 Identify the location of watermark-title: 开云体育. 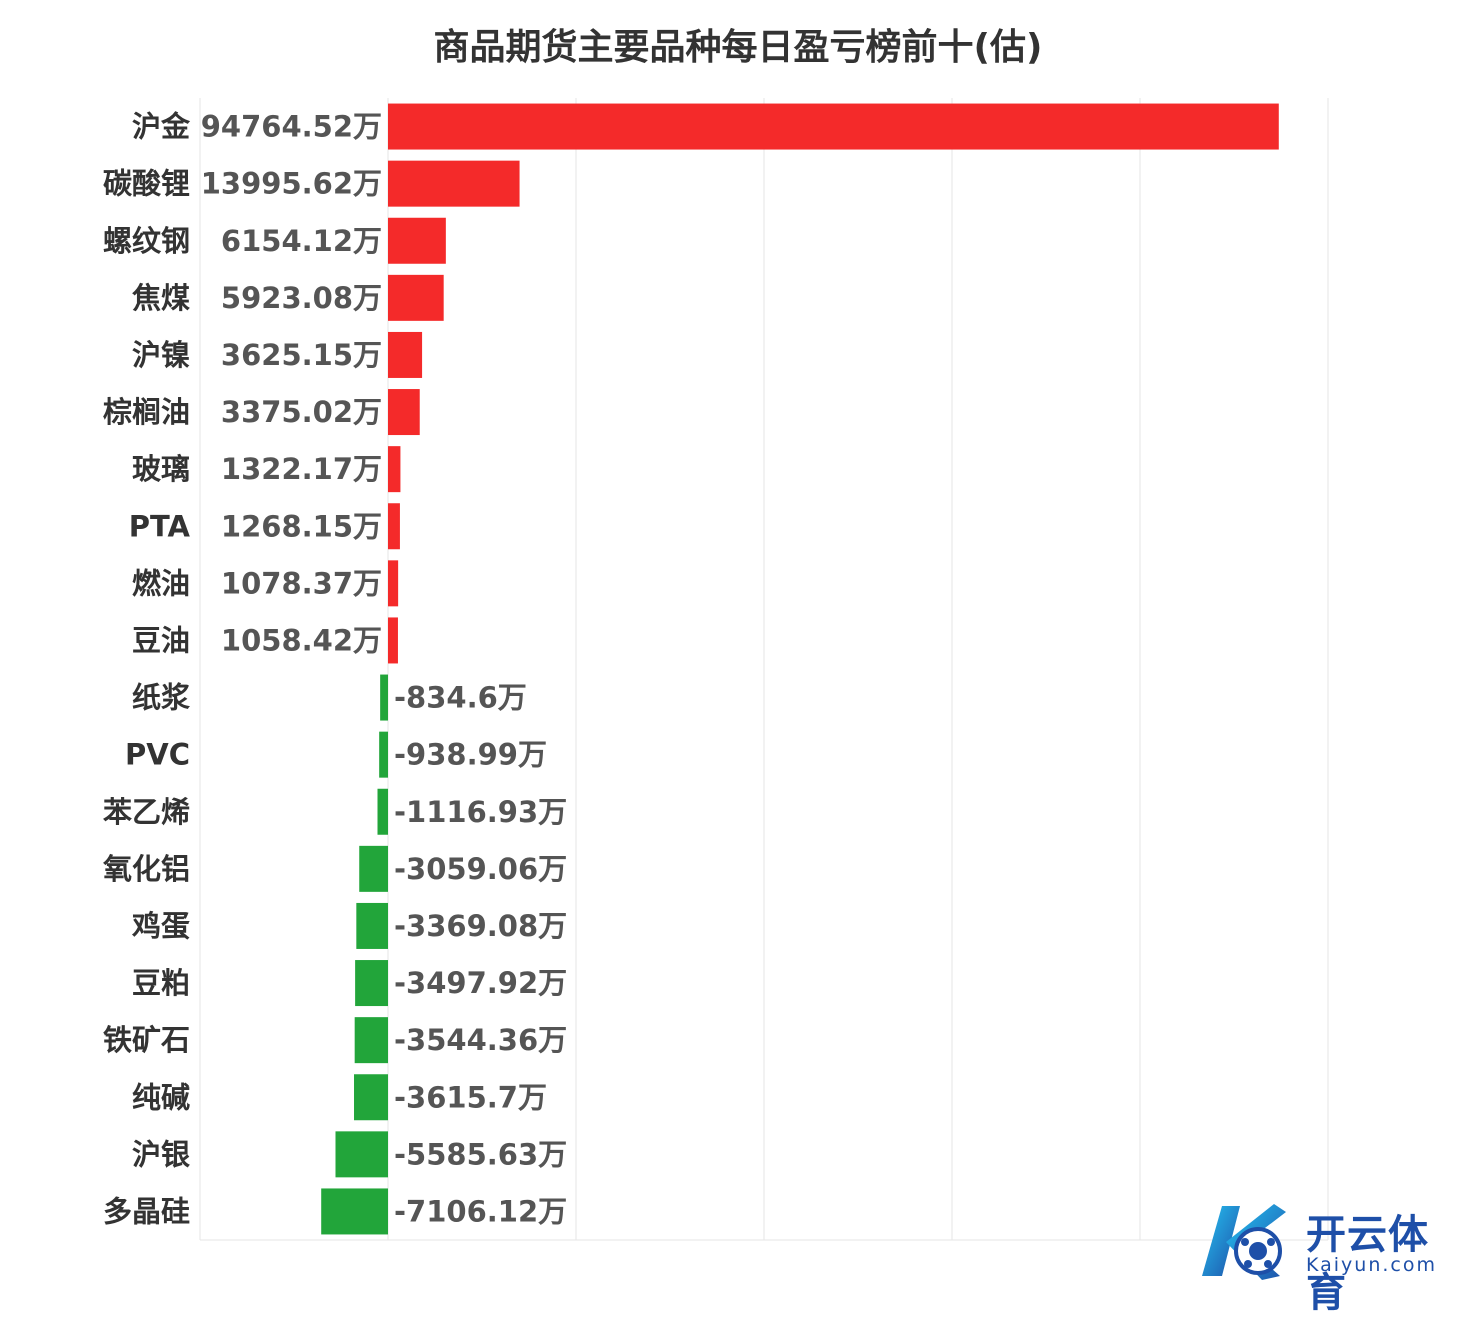
(1367, 1264).